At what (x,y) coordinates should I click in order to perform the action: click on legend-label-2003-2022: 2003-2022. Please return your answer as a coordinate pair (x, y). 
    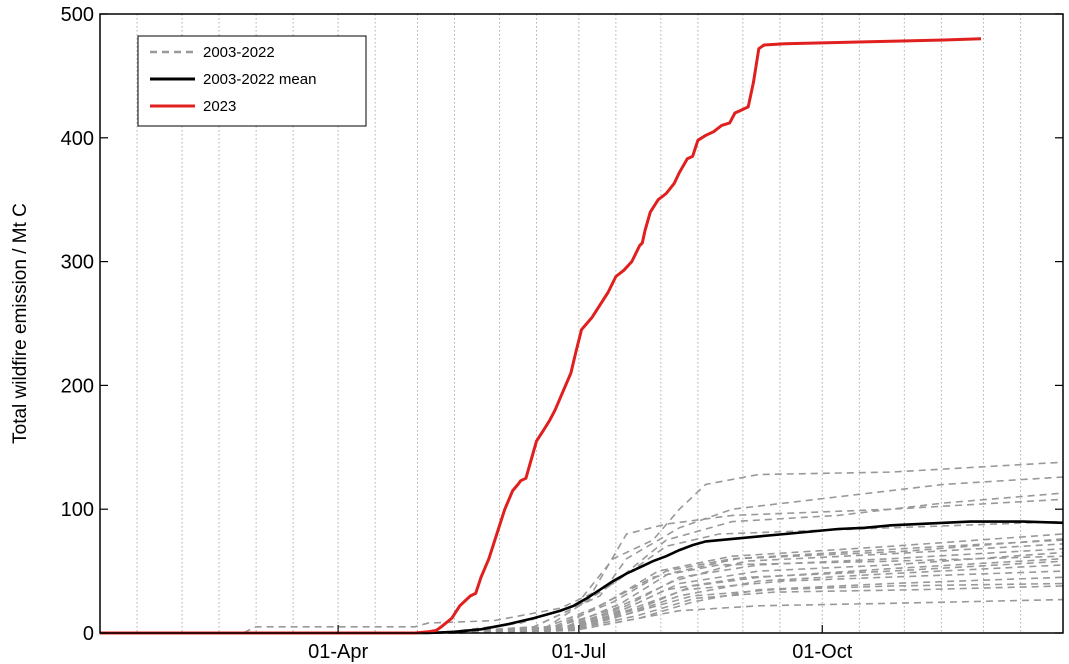
    Looking at the image, I should click on (239, 52).